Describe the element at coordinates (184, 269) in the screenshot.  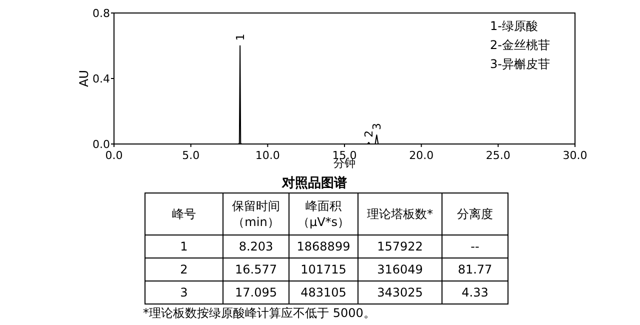
I see `text: 2` at that location.